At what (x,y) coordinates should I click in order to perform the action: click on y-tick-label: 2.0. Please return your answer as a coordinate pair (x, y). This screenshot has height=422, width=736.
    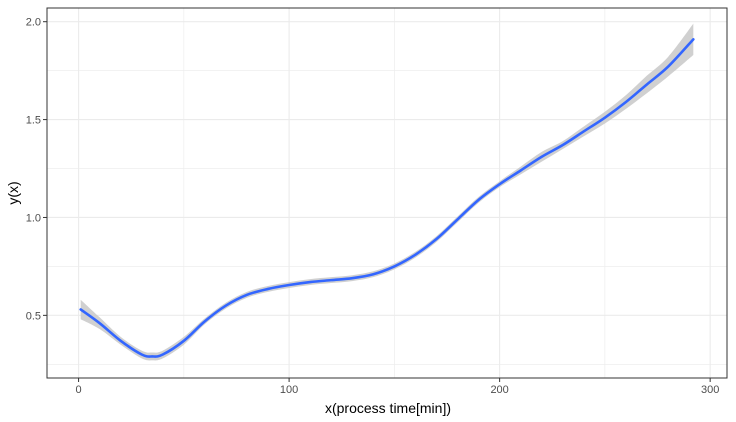
    Looking at the image, I should click on (33, 23).